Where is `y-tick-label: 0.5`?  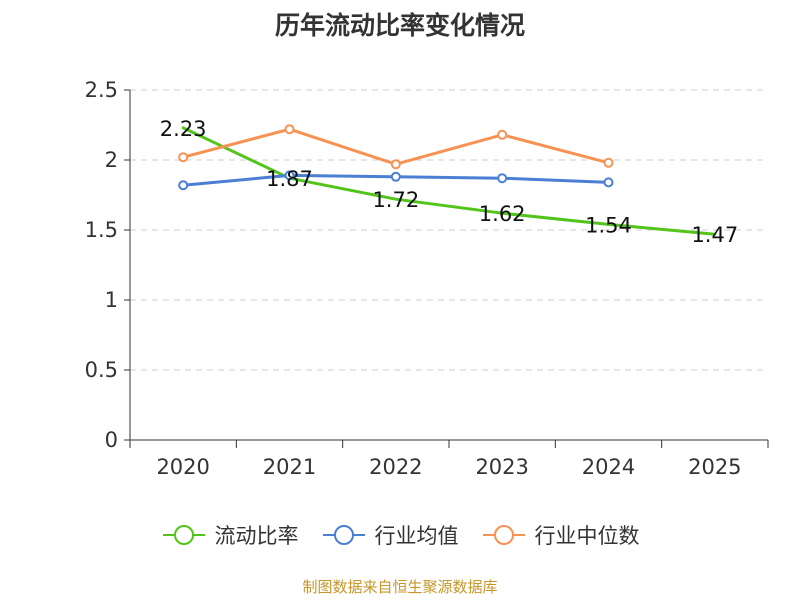
y-tick-label: 0.5 is located at coordinates (101, 370).